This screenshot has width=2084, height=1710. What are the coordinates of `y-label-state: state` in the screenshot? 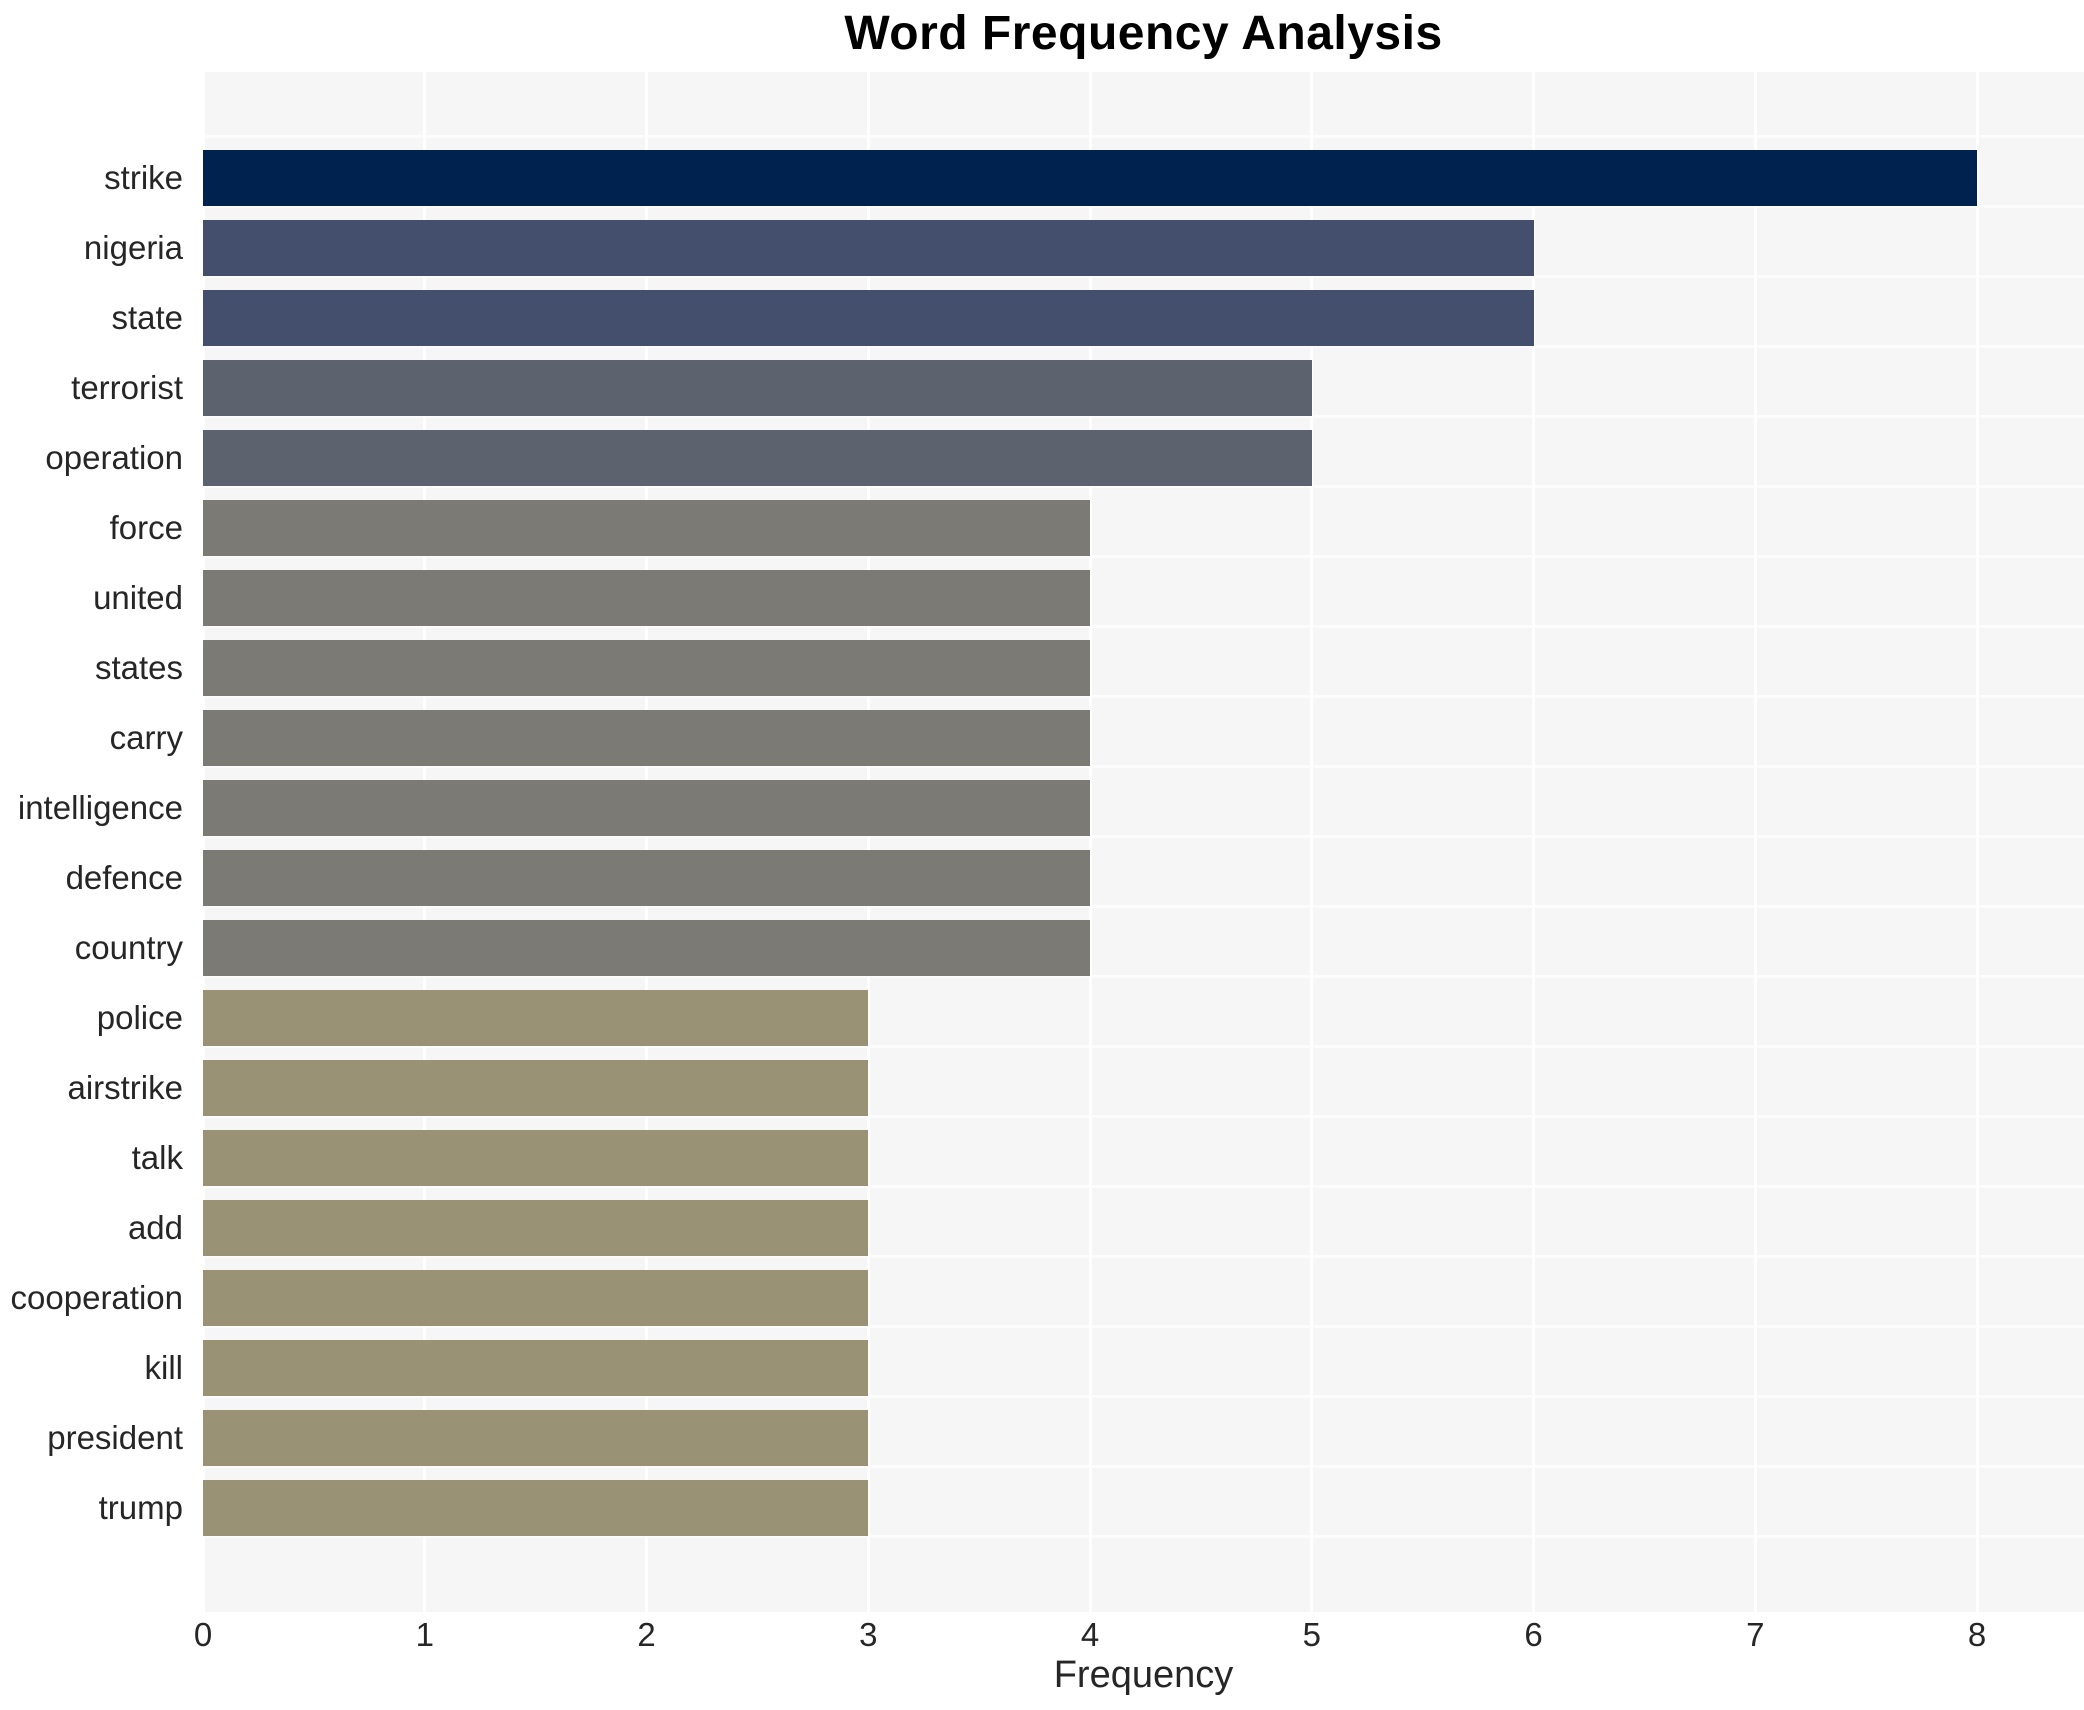 It's located at (147, 317).